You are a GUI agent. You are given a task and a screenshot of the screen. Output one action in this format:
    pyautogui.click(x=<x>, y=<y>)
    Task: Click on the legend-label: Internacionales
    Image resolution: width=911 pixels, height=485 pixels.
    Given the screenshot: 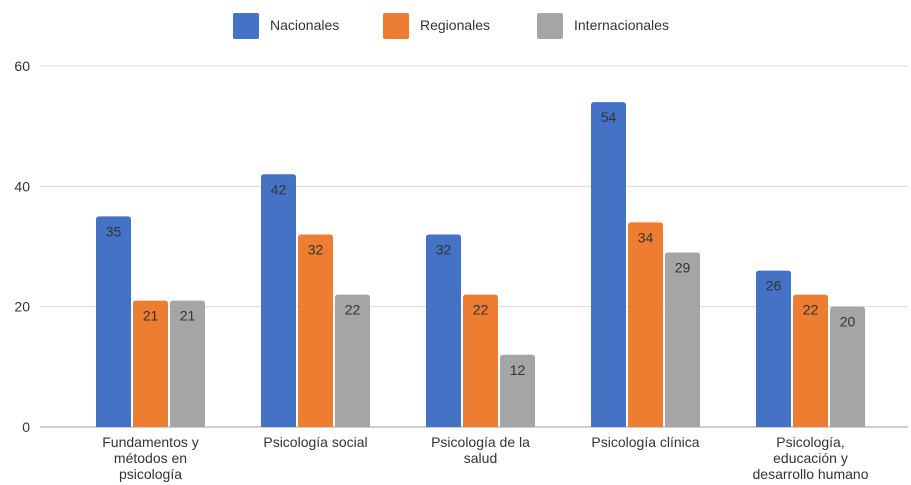 What is the action you would take?
    pyautogui.click(x=621, y=25)
    